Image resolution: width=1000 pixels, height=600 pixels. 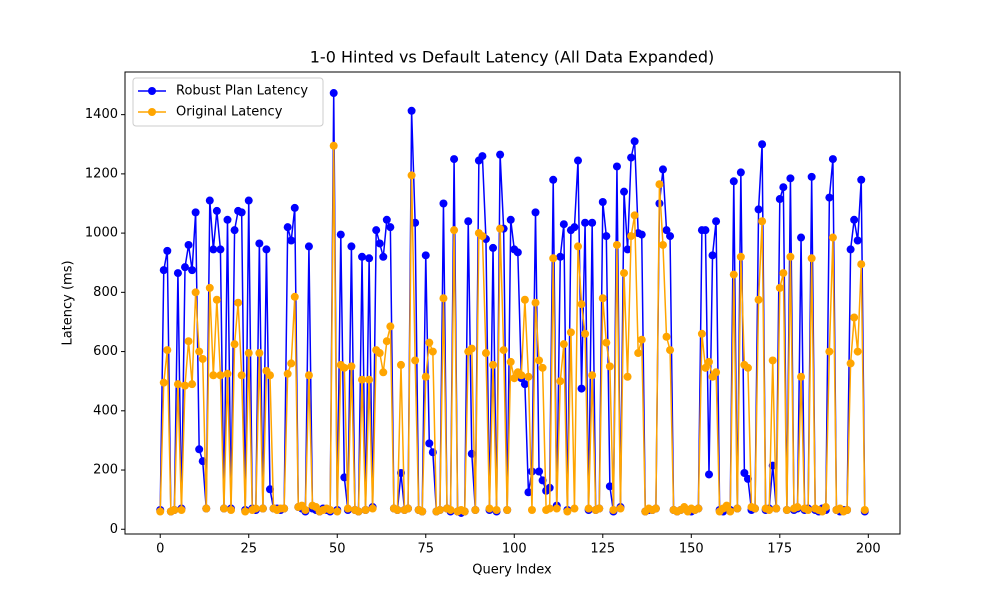 What do you see at coordinates (68, 302) in the screenshot?
I see `y-axis-label: Latency (ms)` at bounding box center [68, 302].